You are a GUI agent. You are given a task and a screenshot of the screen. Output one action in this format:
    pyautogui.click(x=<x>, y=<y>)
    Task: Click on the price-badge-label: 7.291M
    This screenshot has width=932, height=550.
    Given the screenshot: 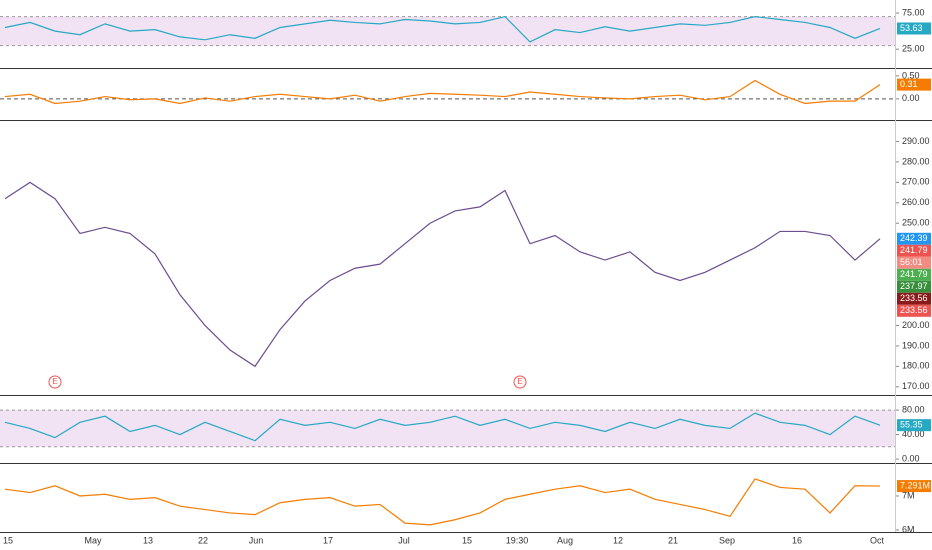 What is the action you would take?
    pyautogui.click(x=915, y=485)
    